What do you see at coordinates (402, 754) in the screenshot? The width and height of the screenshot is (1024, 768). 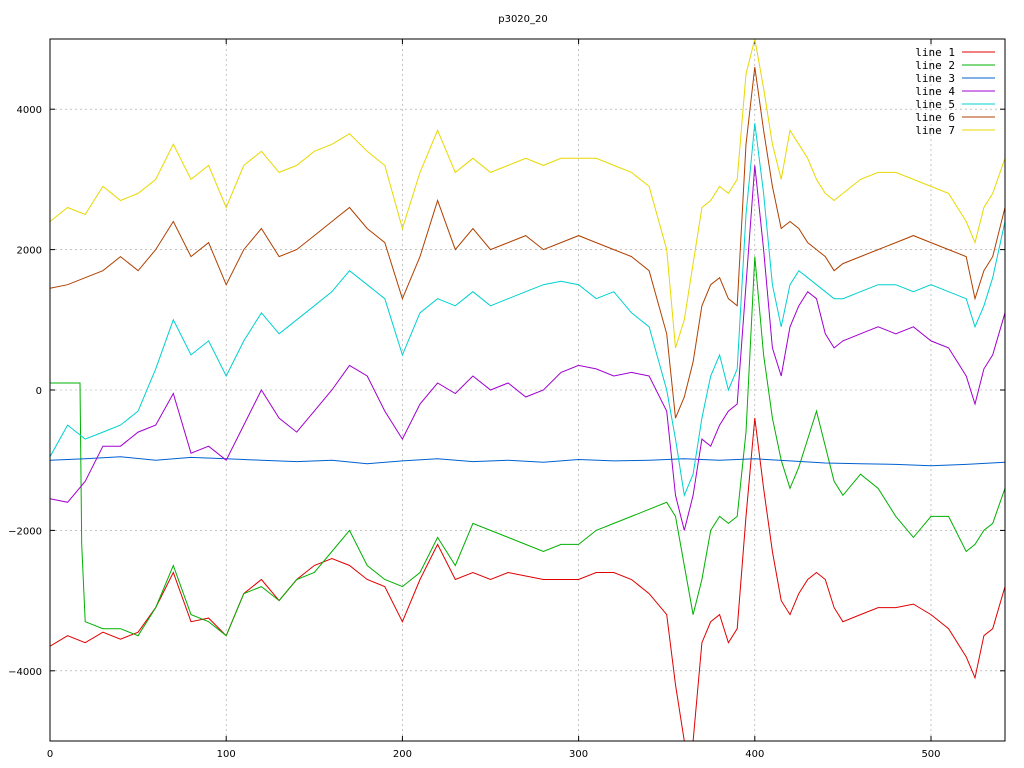 I see `x-tick-label: 200` at bounding box center [402, 754].